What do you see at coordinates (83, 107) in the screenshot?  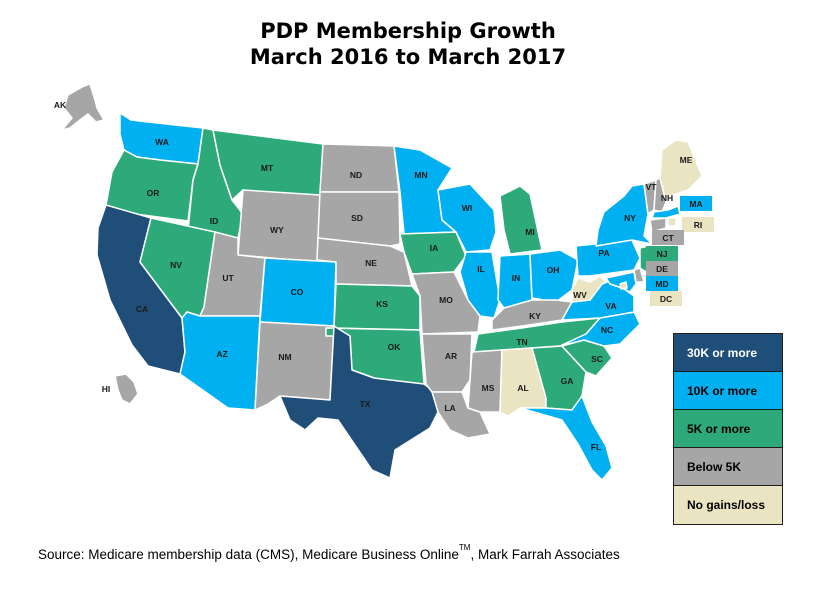 I see `state-ak` at bounding box center [83, 107].